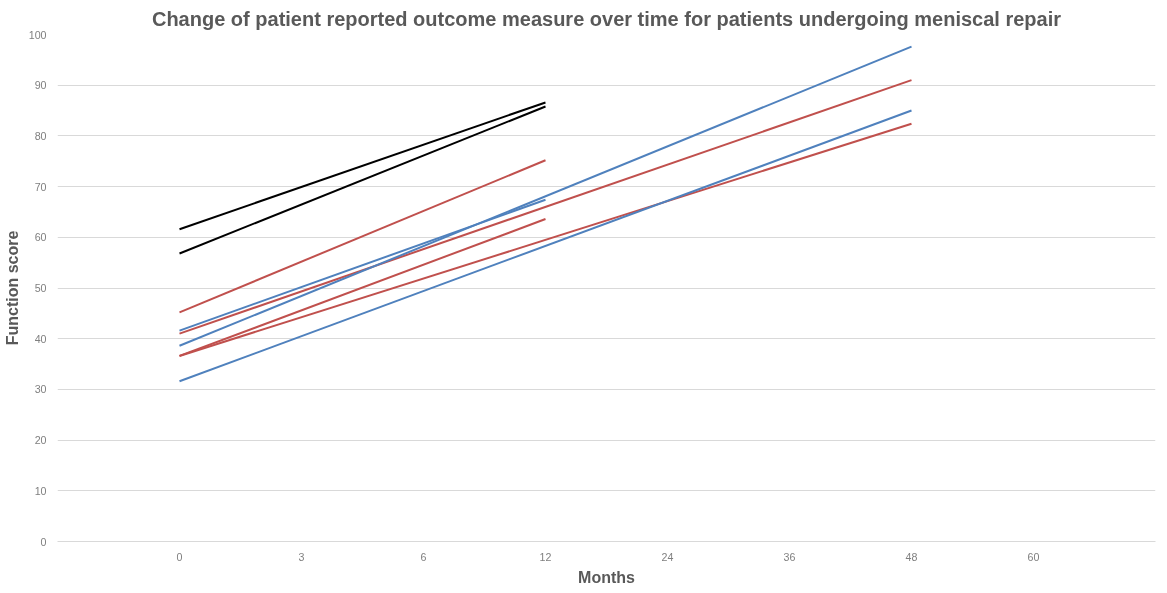 Image resolution: width=1167 pixels, height=593 pixels. What do you see at coordinates (37, 34) in the screenshot?
I see `y-tick-label: 100` at bounding box center [37, 34].